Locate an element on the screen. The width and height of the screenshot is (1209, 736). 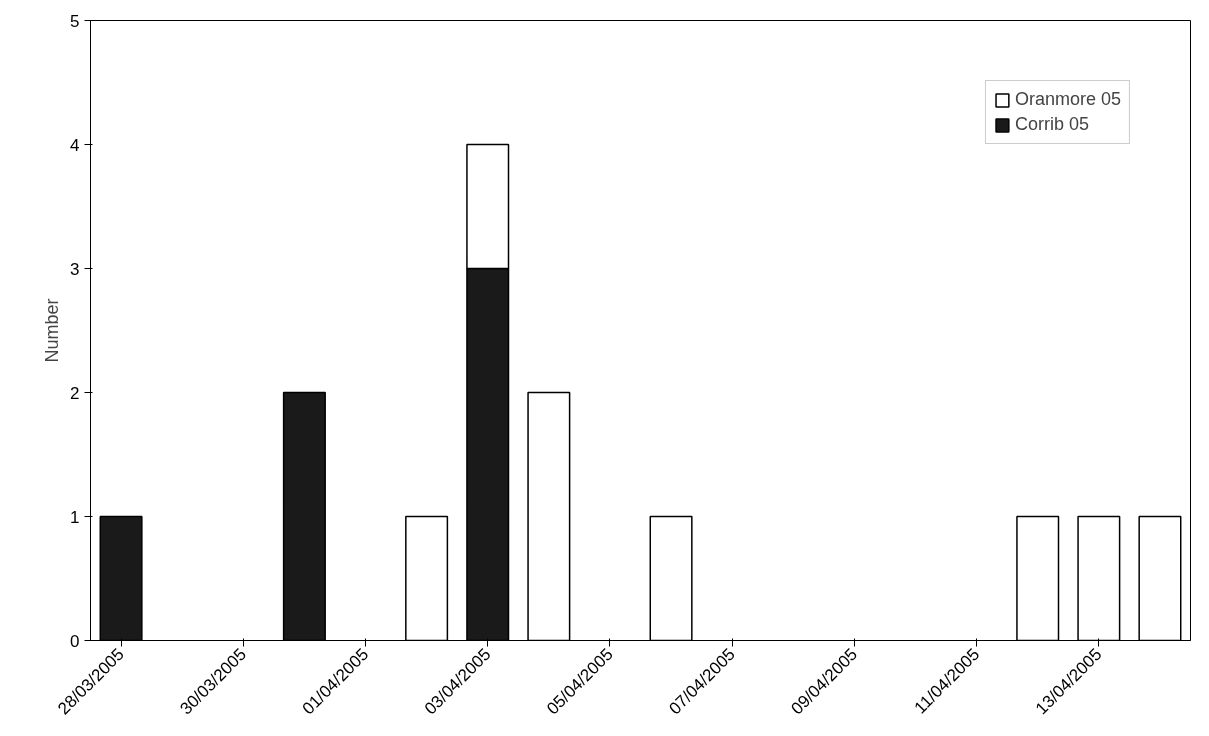
y-axis-title: Number is located at coordinates (52, 330).